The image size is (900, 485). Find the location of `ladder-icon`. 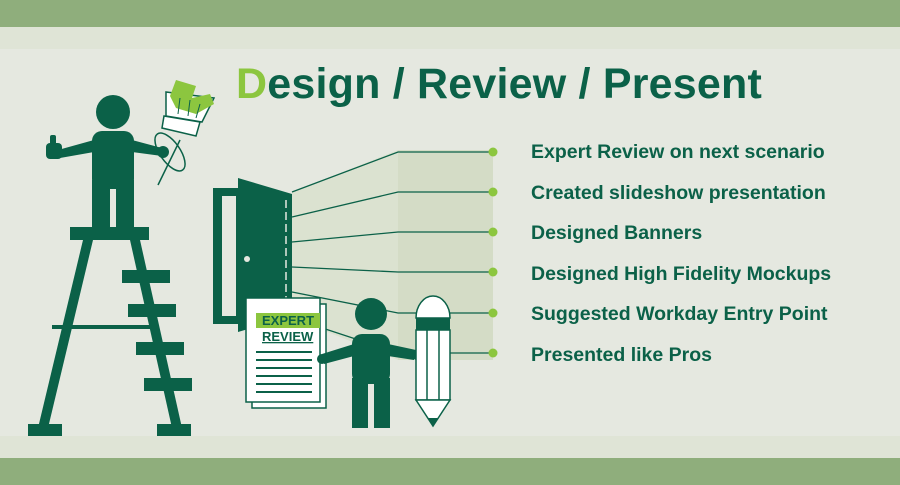

ladder-icon is located at coordinates (110, 331).